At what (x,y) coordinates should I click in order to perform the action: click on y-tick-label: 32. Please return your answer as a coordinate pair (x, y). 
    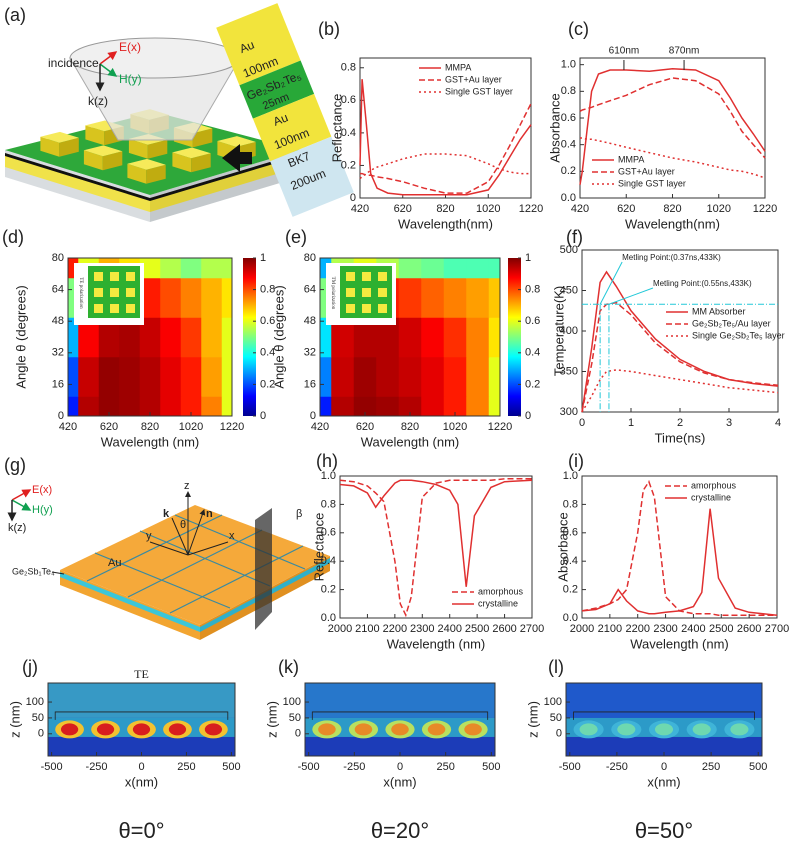
    Looking at the image, I should click on (310, 353).